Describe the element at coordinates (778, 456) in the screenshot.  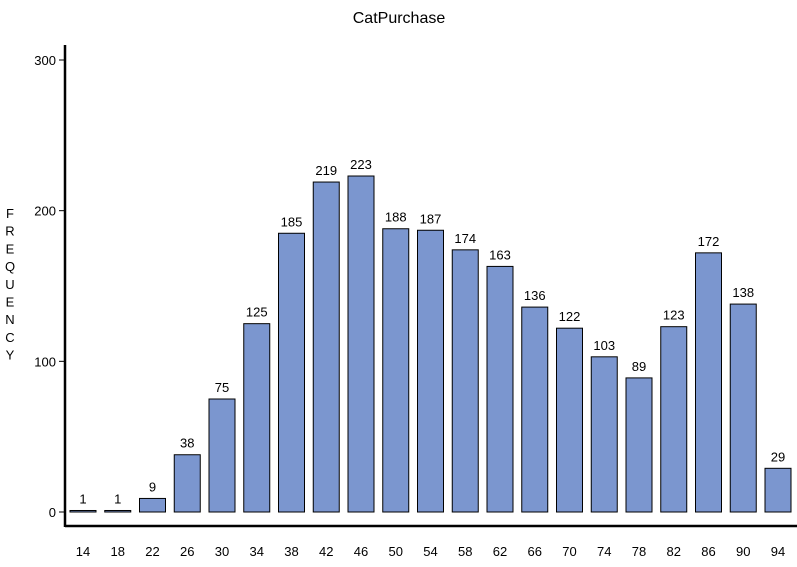
I see `bar-value-label: 29` at that location.